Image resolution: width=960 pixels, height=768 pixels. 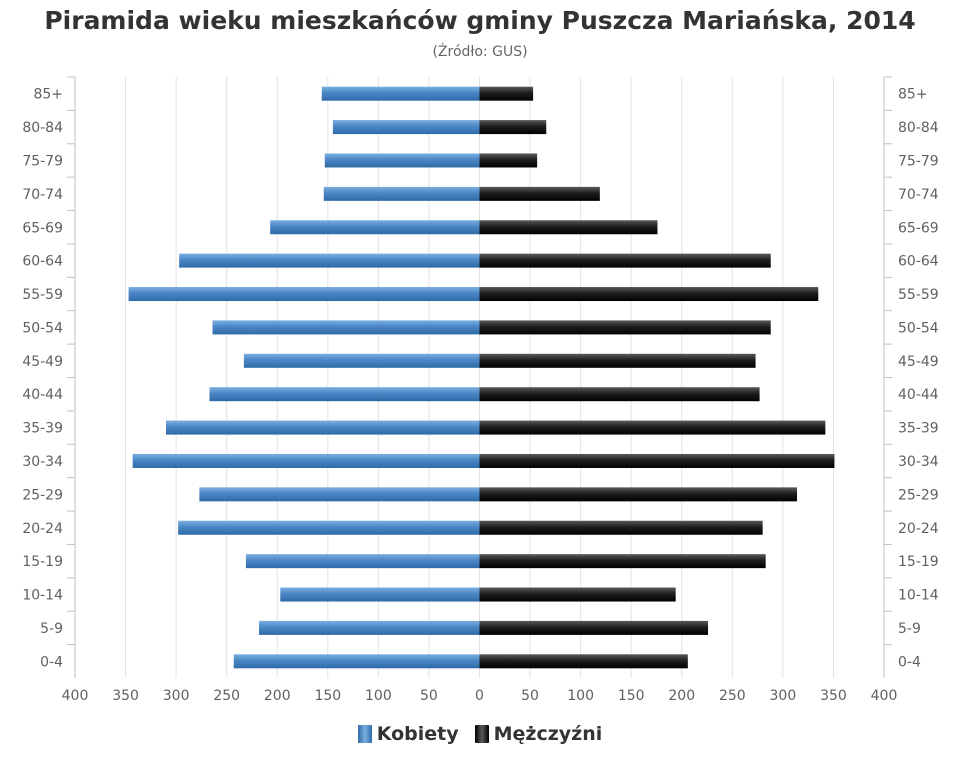 What do you see at coordinates (479, 696) in the screenshot?
I see `x-tick-label: 0` at bounding box center [479, 696].